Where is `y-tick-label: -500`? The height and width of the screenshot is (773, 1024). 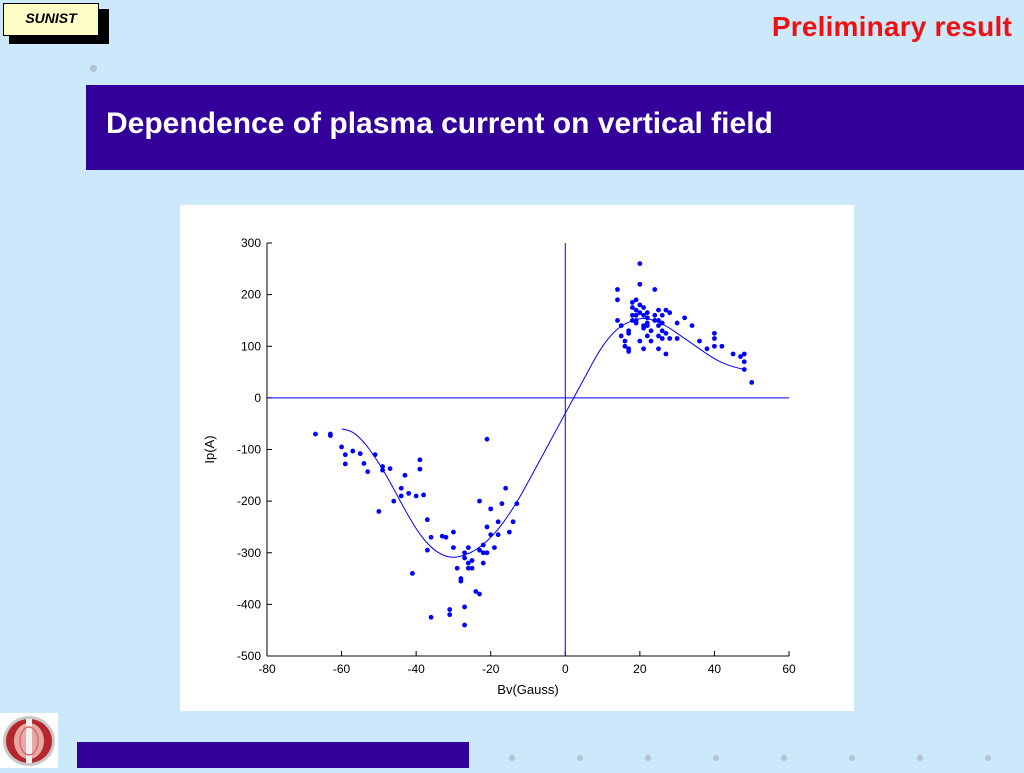 y-tick-label: -500 is located at coordinates (249, 656).